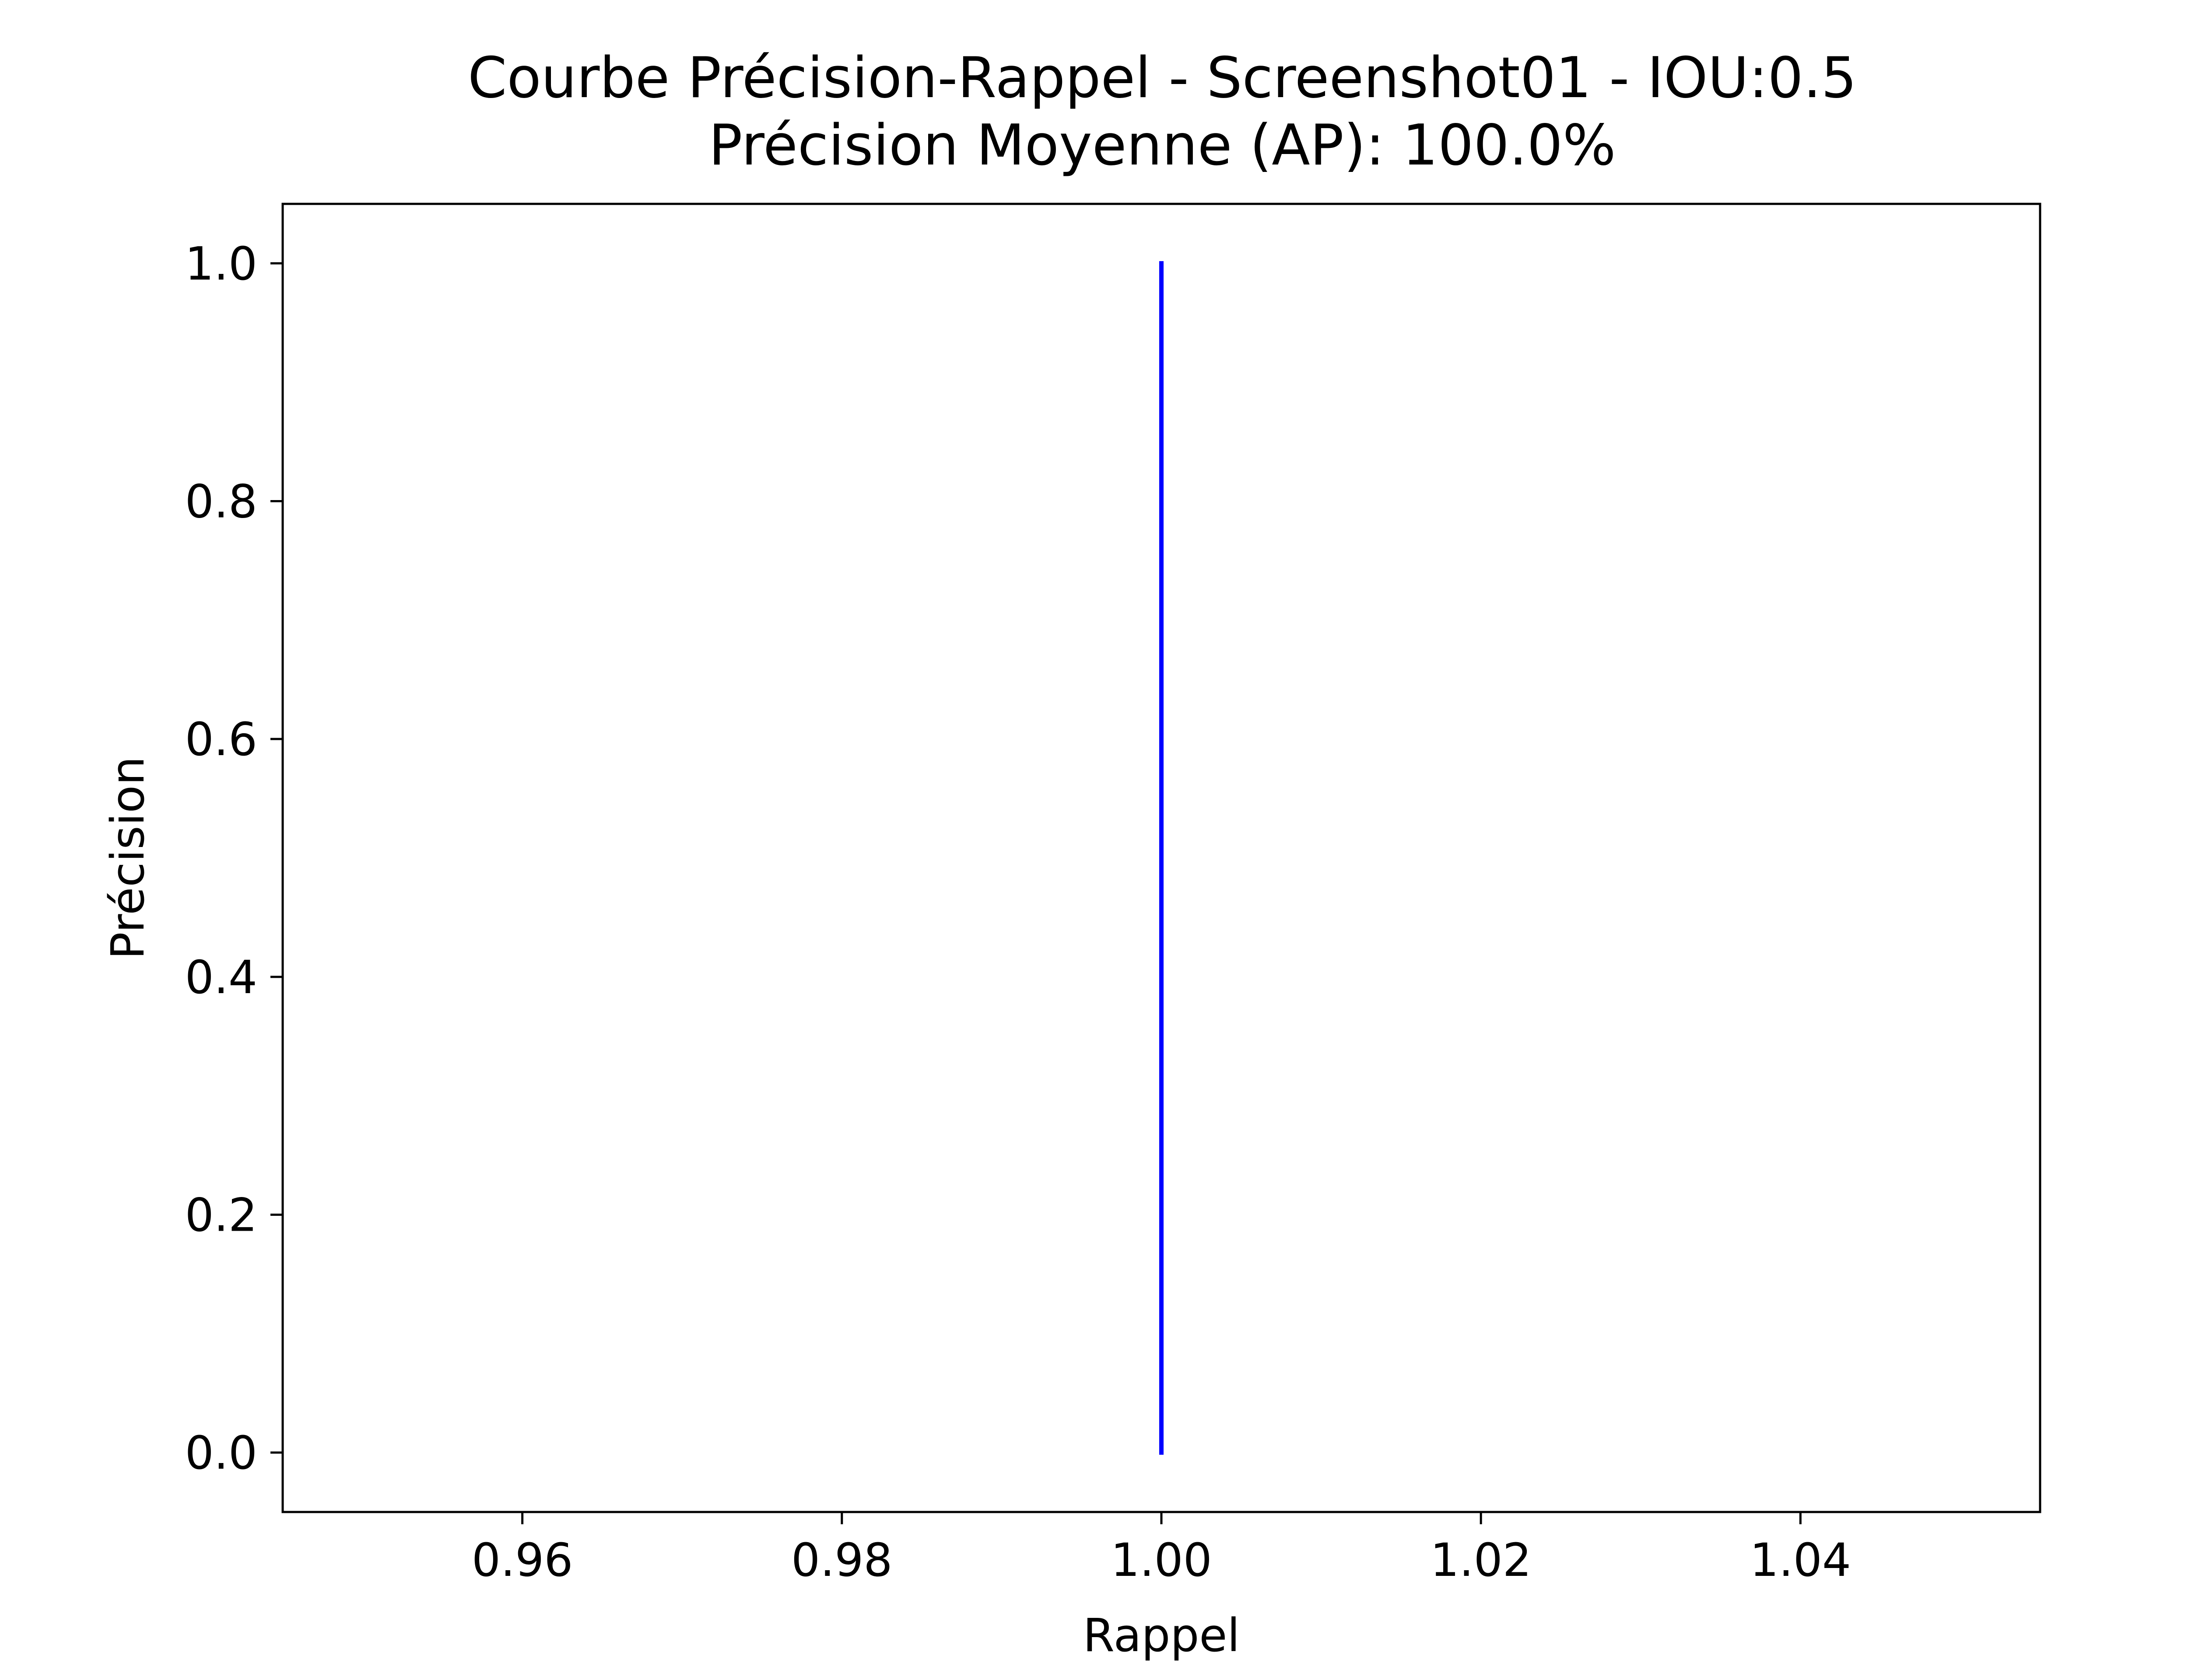 This screenshot has width=2188, height=1680. What do you see at coordinates (221, 977) in the screenshot?
I see `y-tick-label: 0.4` at bounding box center [221, 977].